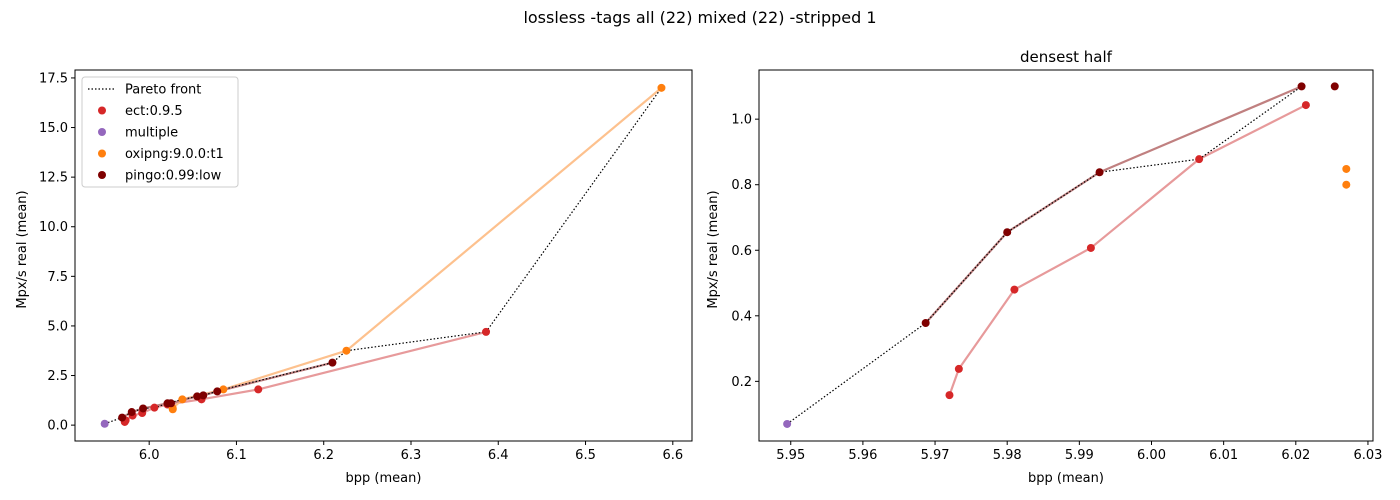 The width and height of the screenshot is (1400, 500). I want to click on left-x-tick-label: 6.0, so click(149, 455).